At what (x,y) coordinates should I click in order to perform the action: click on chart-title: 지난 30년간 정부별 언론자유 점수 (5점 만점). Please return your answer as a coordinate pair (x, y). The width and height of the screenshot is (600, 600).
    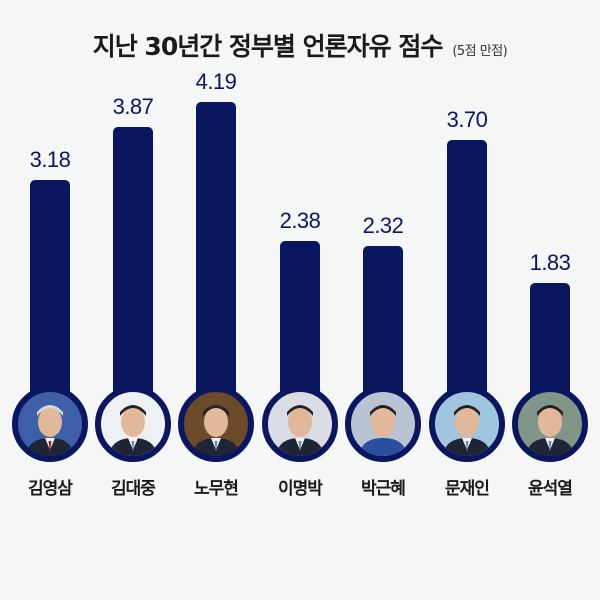
    Looking at the image, I should click on (300, 45).